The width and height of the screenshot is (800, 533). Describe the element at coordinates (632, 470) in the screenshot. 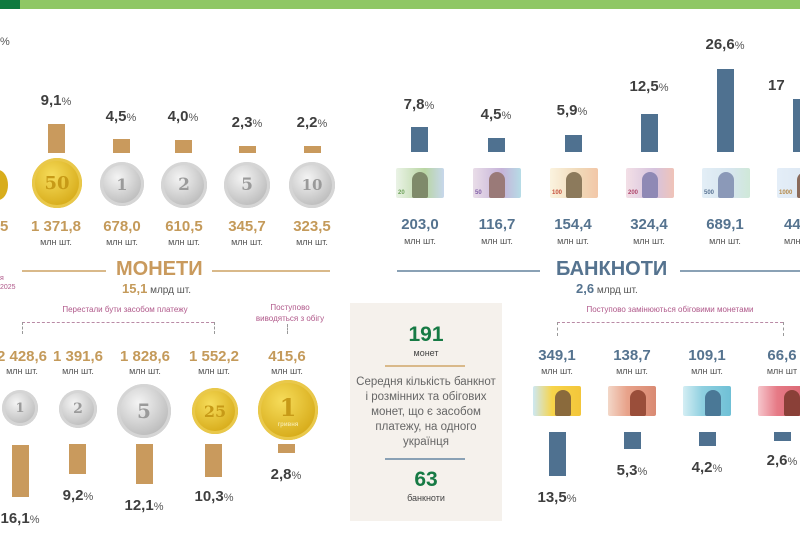

I see `note-pct: 5,3%` at that location.